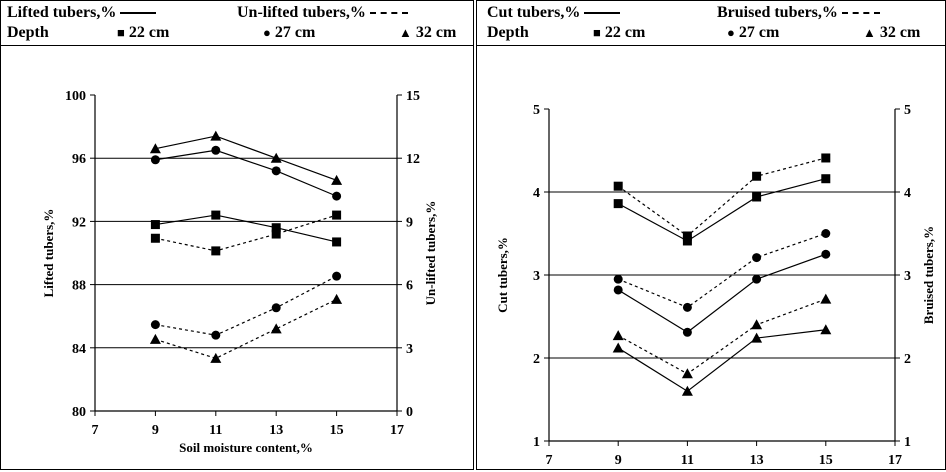 The width and height of the screenshot is (946, 472). Describe the element at coordinates (246, 447) in the screenshot. I see `x-axis-title: Soil moisture content,%` at that location.